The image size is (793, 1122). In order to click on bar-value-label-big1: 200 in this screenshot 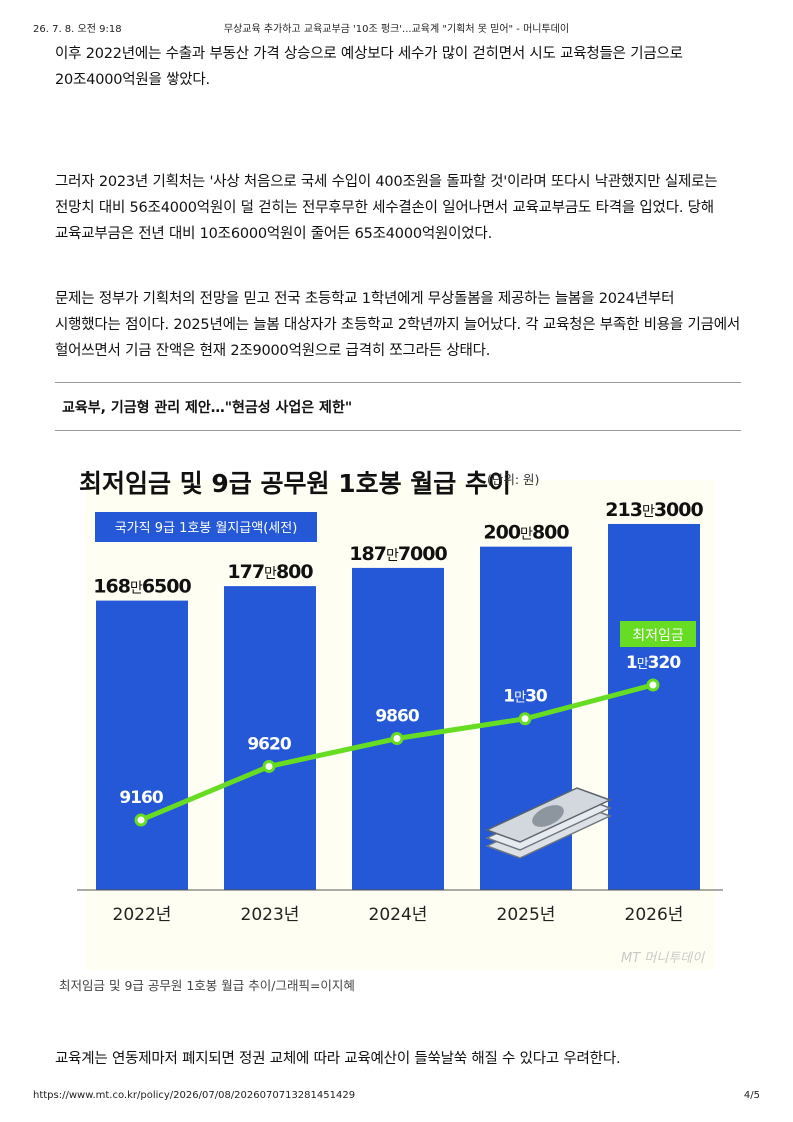, I will do `click(501, 533)`.